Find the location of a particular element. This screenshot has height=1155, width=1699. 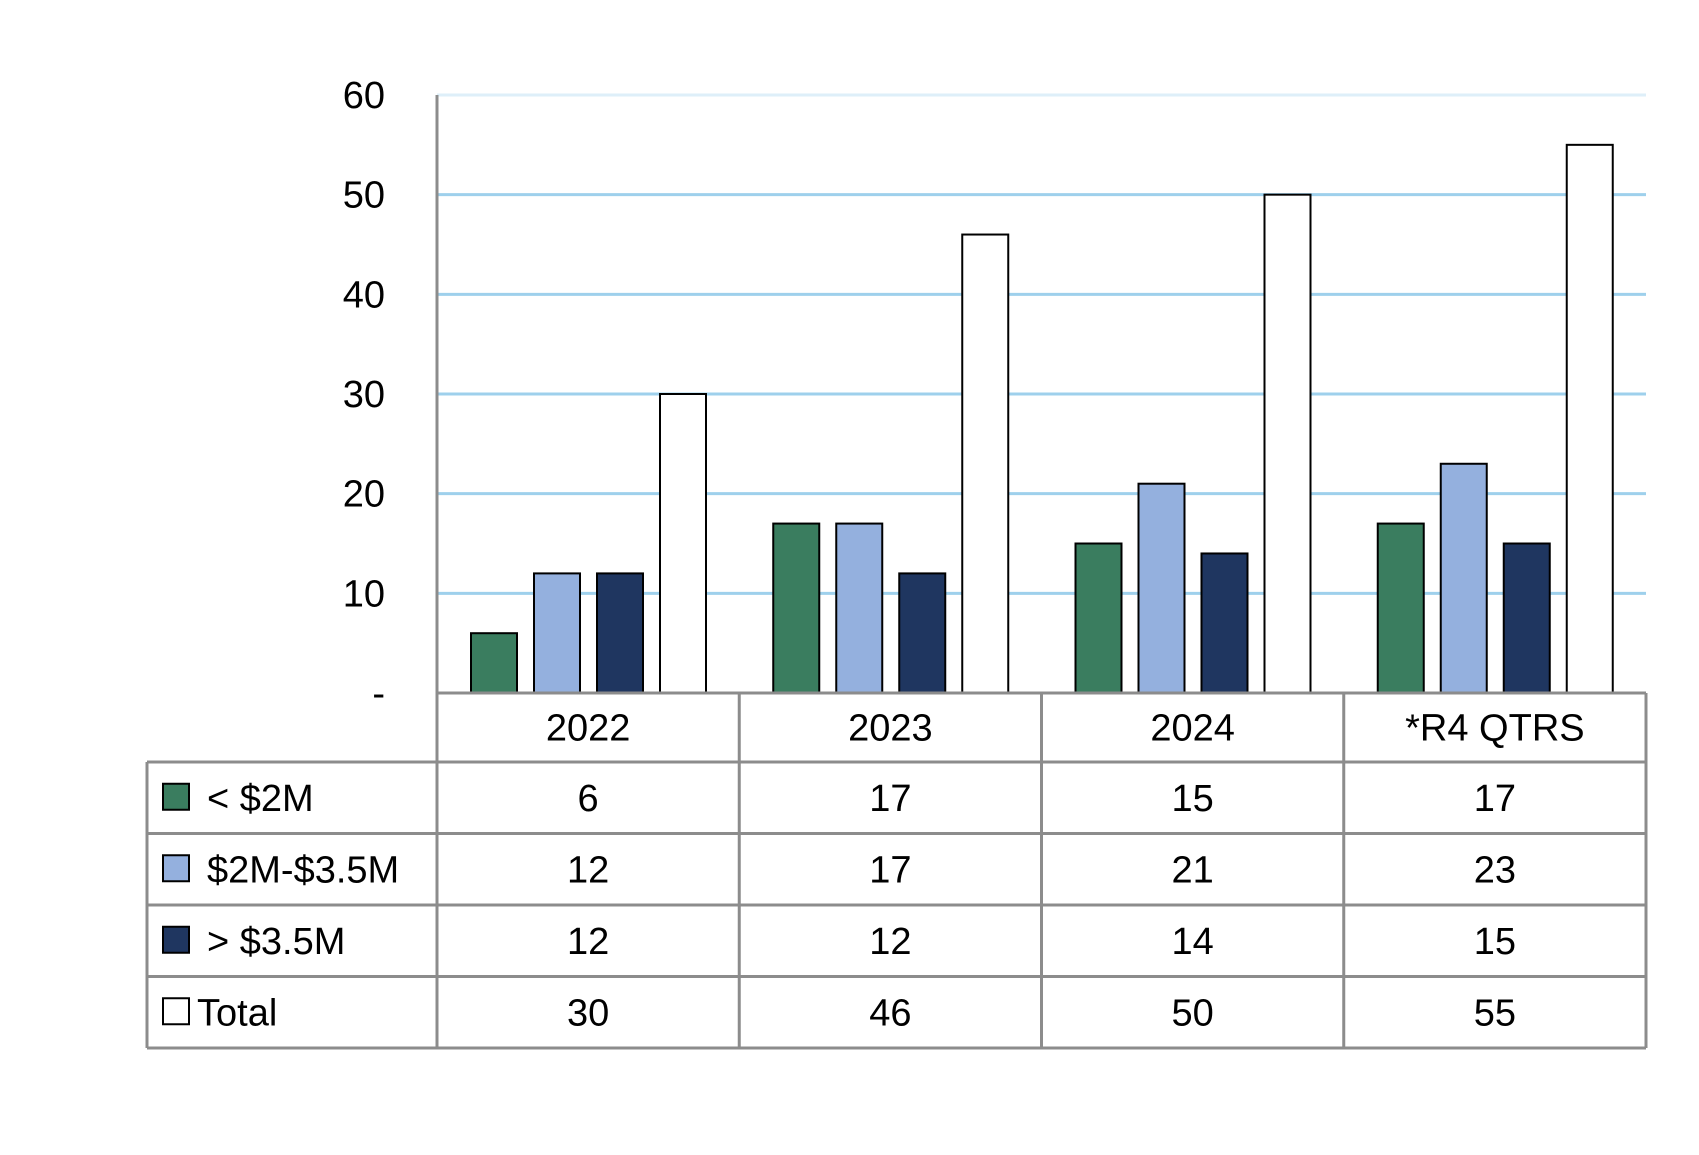

data-label: 30 is located at coordinates (588, 1013).